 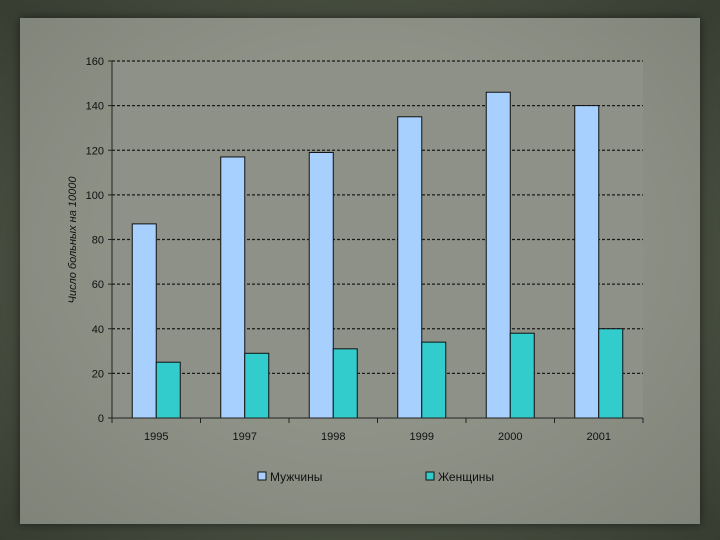 I want to click on y-tick-label: 140, so click(x=95, y=107).